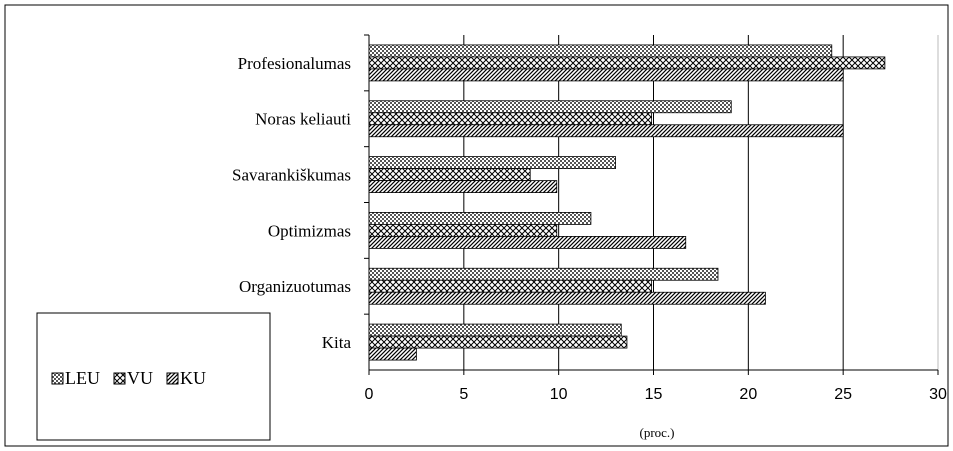 The image size is (953, 451). What do you see at coordinates (938, 394) in the screenshot?
I see `x-tick-label: 30` at bounding box center [938, 394].